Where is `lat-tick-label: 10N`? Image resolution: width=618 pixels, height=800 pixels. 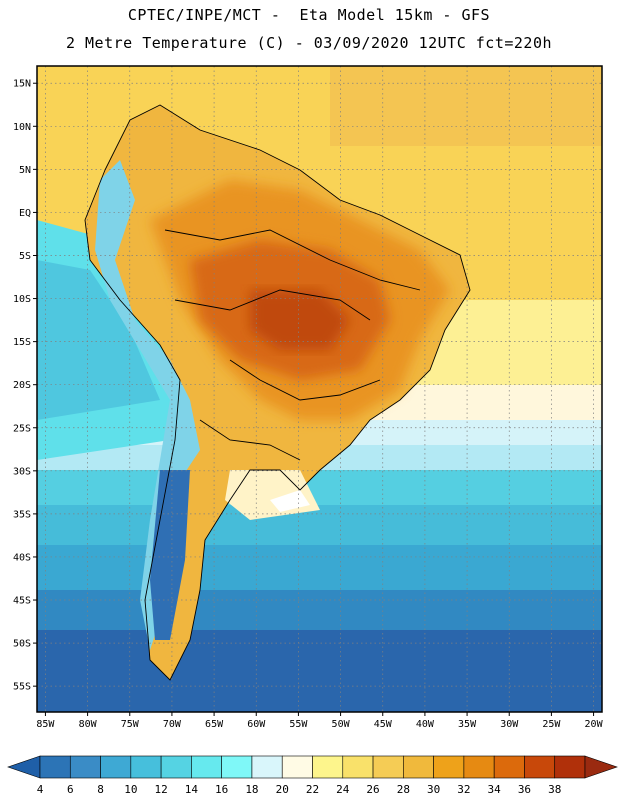 lat-tick-label: 10N is located at coordinates (22, 127).